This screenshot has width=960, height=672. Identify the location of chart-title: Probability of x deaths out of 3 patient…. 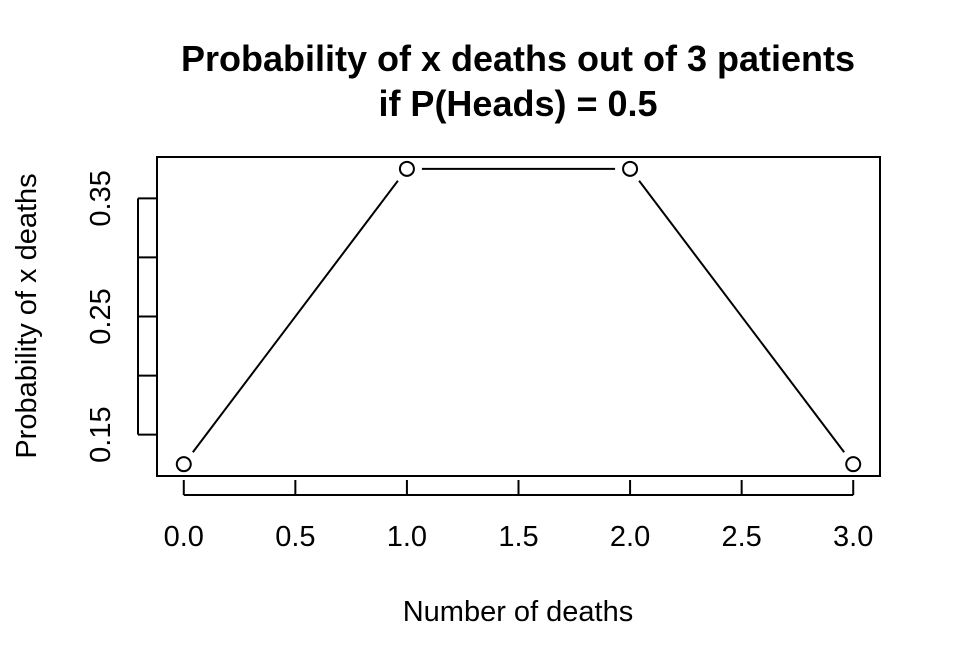
(518, 81).